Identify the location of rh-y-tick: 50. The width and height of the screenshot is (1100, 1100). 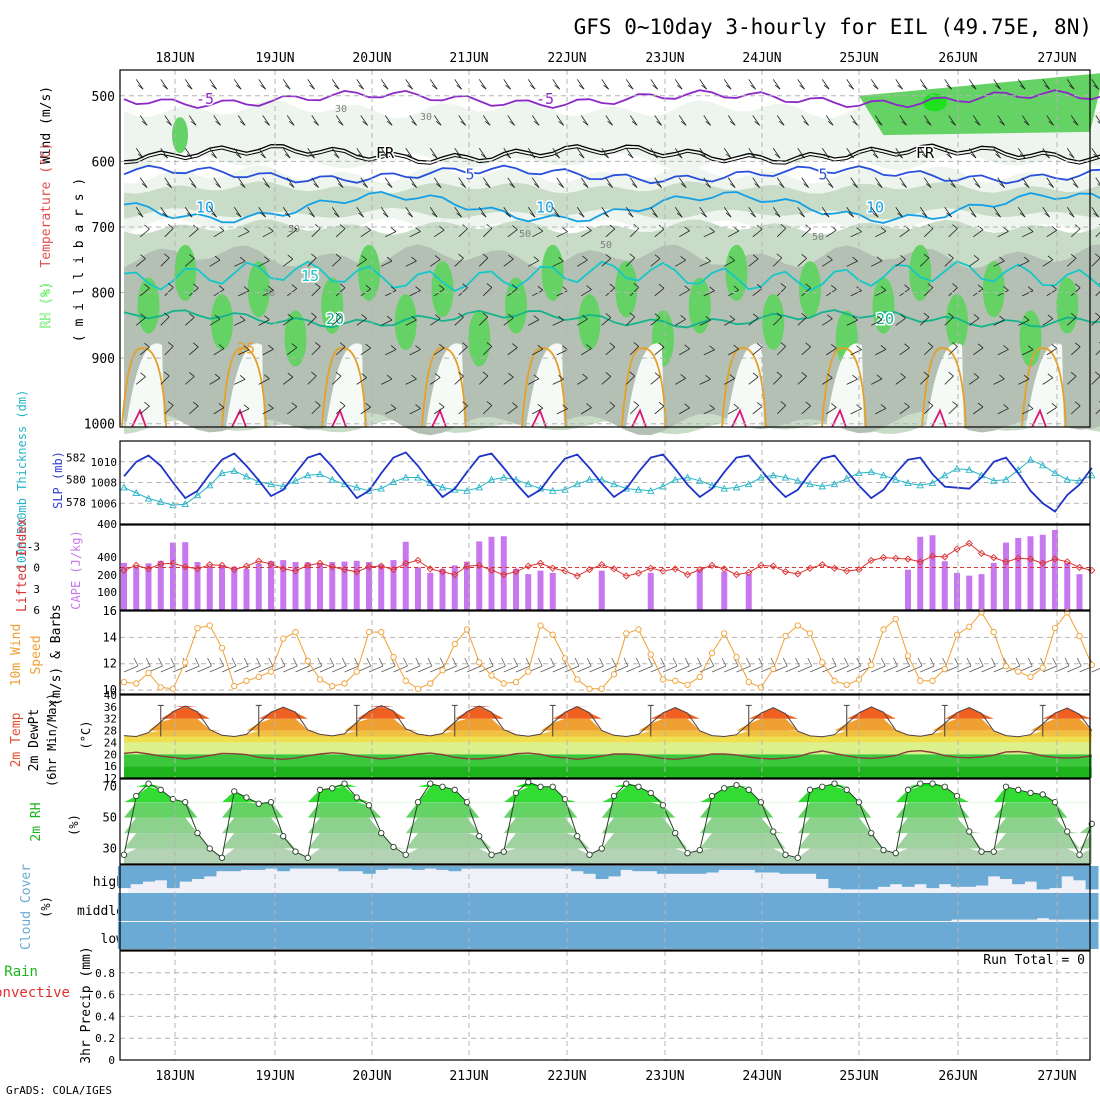
(110, 818).